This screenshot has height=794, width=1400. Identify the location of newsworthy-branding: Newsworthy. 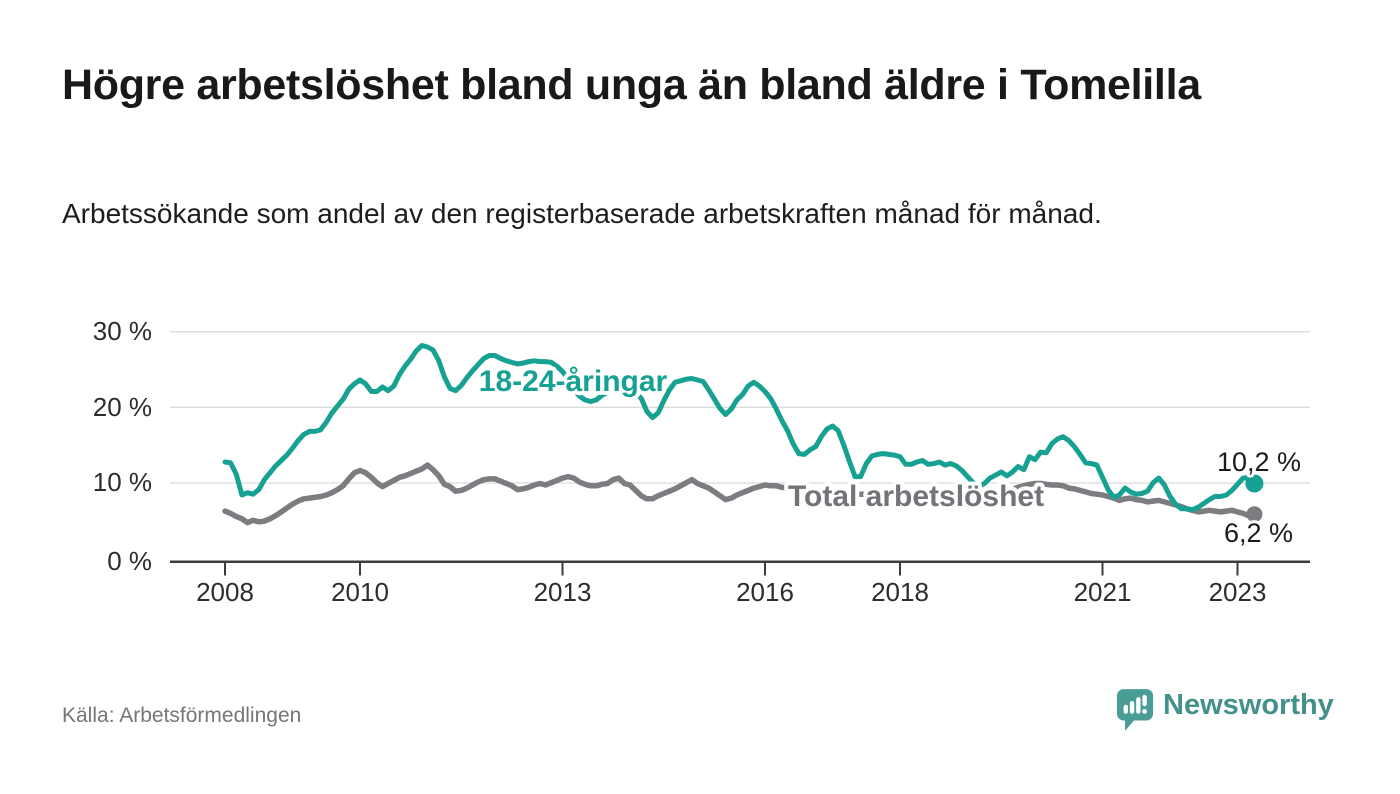
(1225, 710).